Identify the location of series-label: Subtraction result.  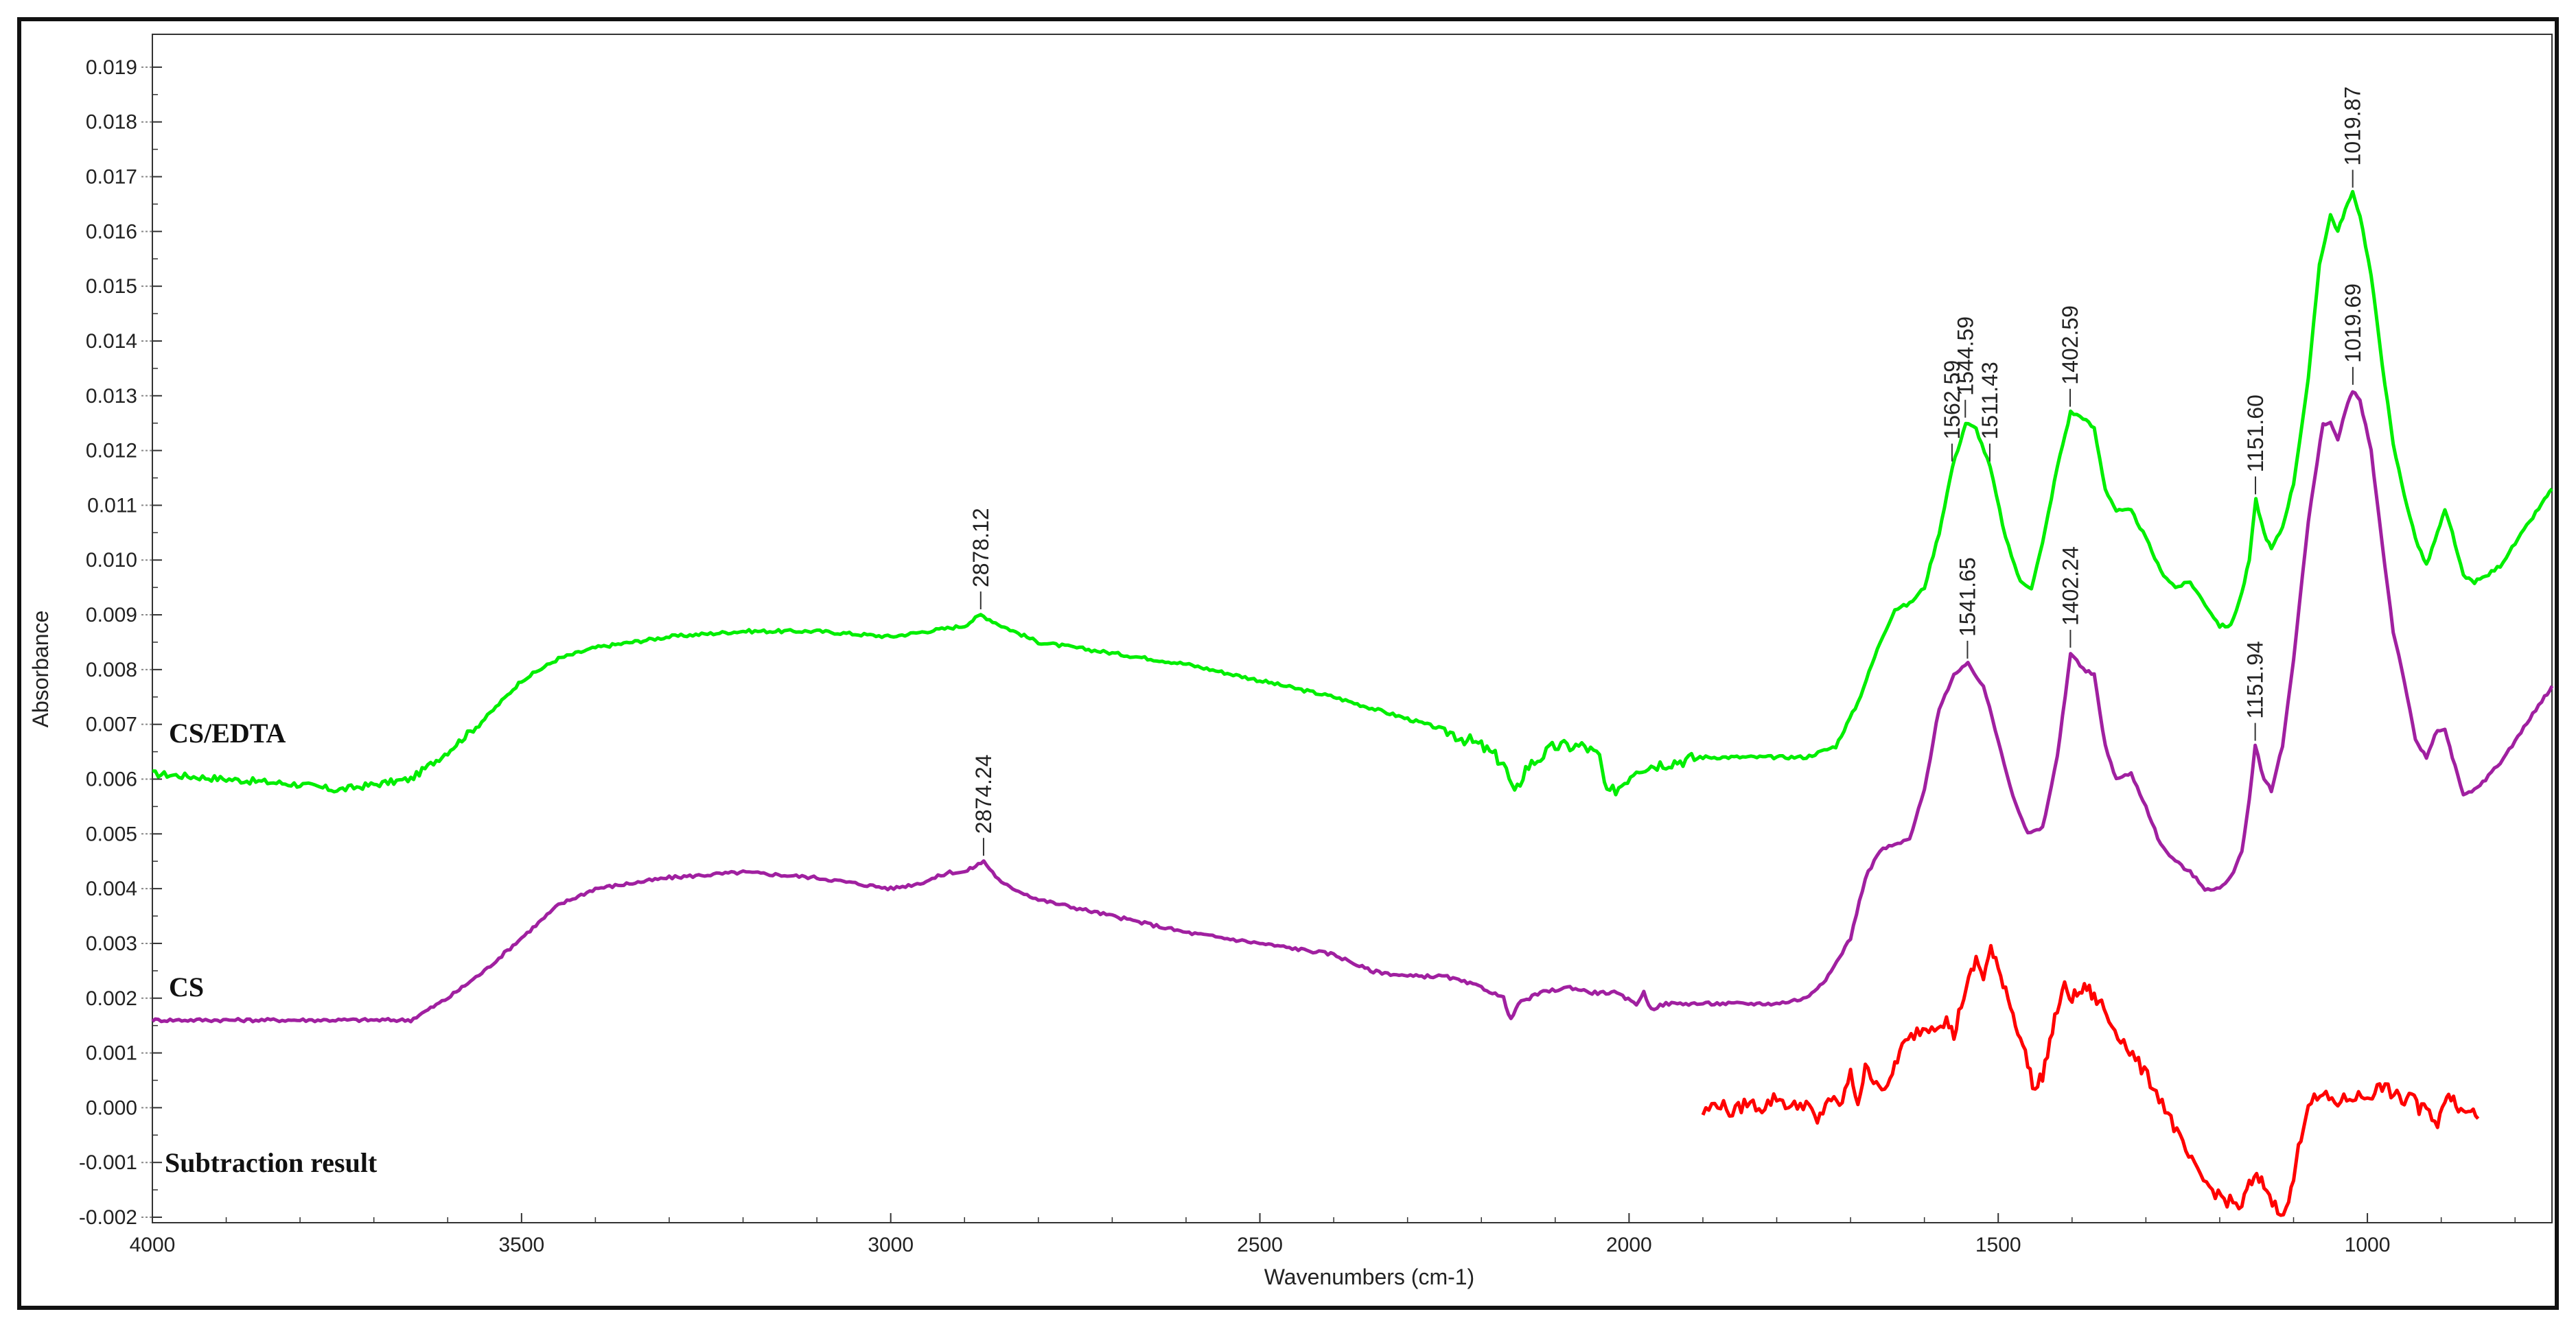
(271, 1162).